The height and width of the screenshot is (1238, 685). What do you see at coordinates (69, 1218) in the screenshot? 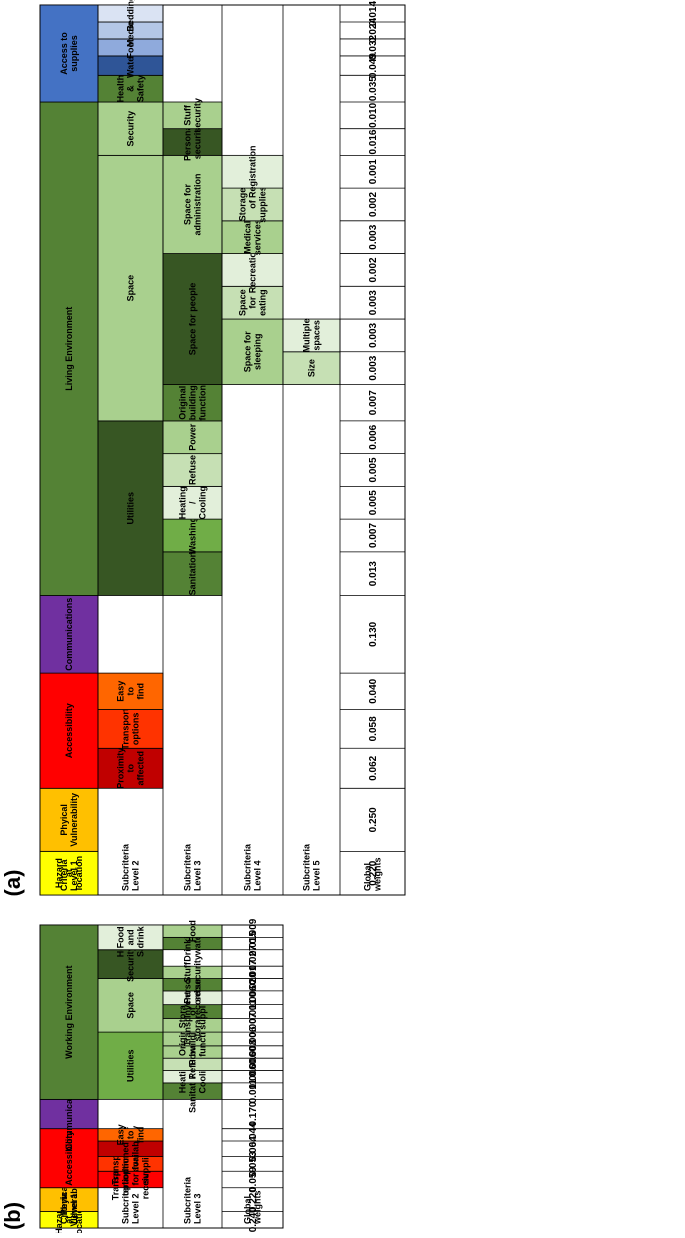
I see `cell-label-hazard-at-location: Hazardatlocation` at bounding box center [69, 1218].